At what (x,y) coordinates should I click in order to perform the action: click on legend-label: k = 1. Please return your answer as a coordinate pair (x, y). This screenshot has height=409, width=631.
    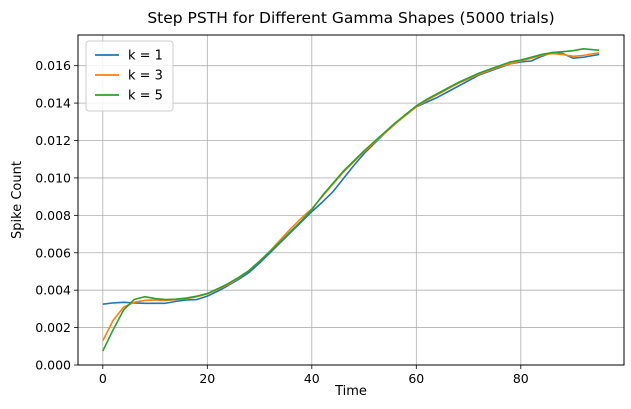
    Looking at the image, I should click on (145, 56).